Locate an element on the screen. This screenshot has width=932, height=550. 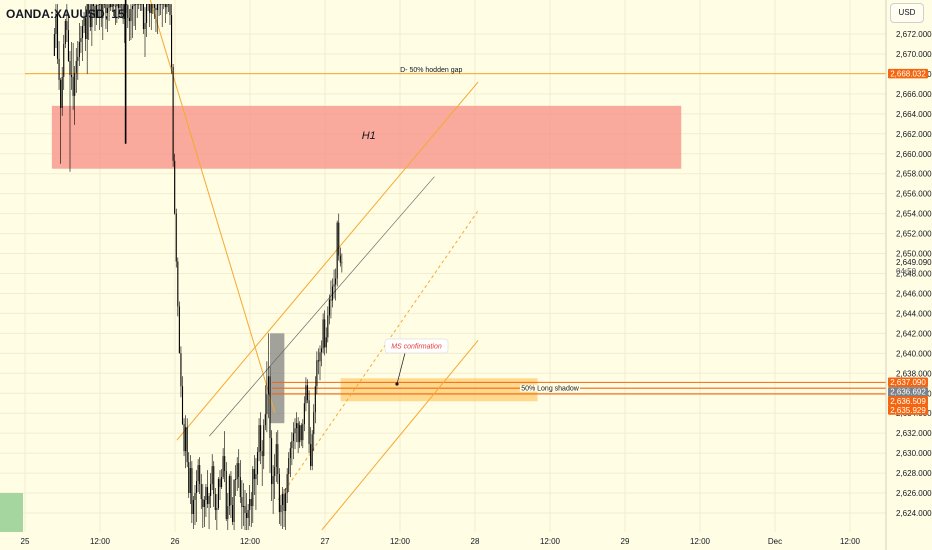
channel-mid-line is located at coordinates (322, 306).